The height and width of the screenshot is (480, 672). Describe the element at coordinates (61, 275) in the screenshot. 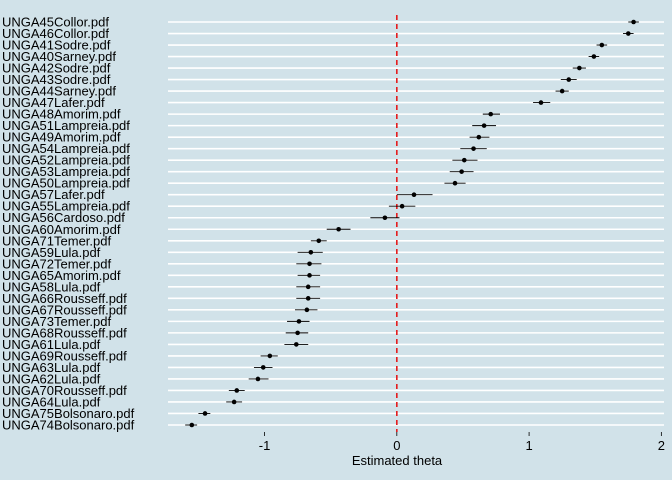

I see `y-tick-label: UNGA65Amorim.pdf` at that location.